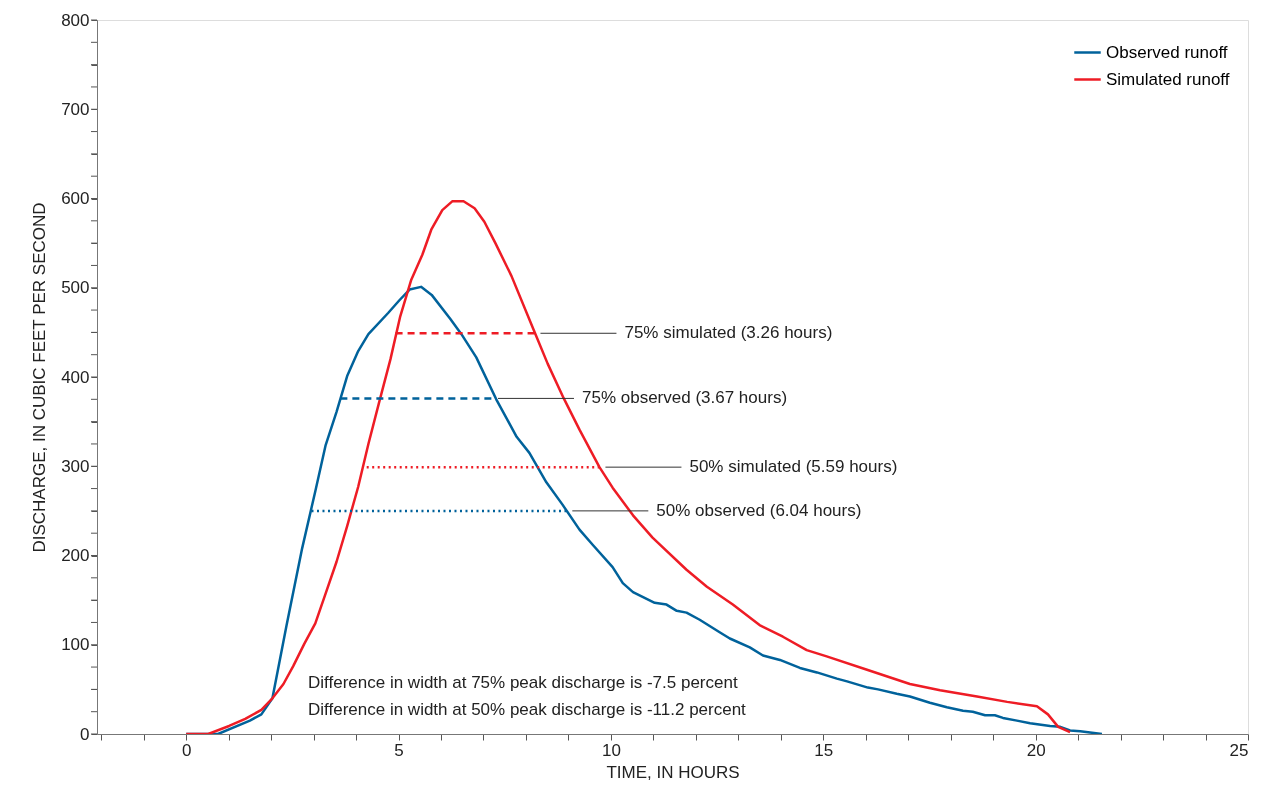 Image resolution: width=1270 pixels, height=790 pixels. Describe the element at coordinates (793, 467) in the screenshot. I see `annotation: 50% simulated (5.59 hours)` at that location.